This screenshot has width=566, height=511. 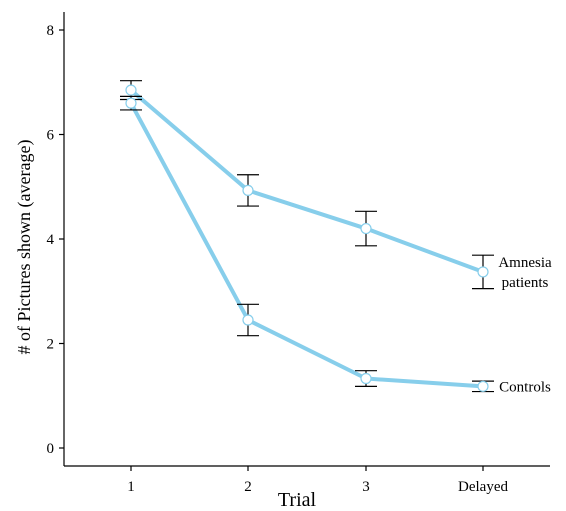 What do you see at coordinates (51, 449) in the screenshot?
I see `y-tick-label: 0` at bounding box center [51, 449].